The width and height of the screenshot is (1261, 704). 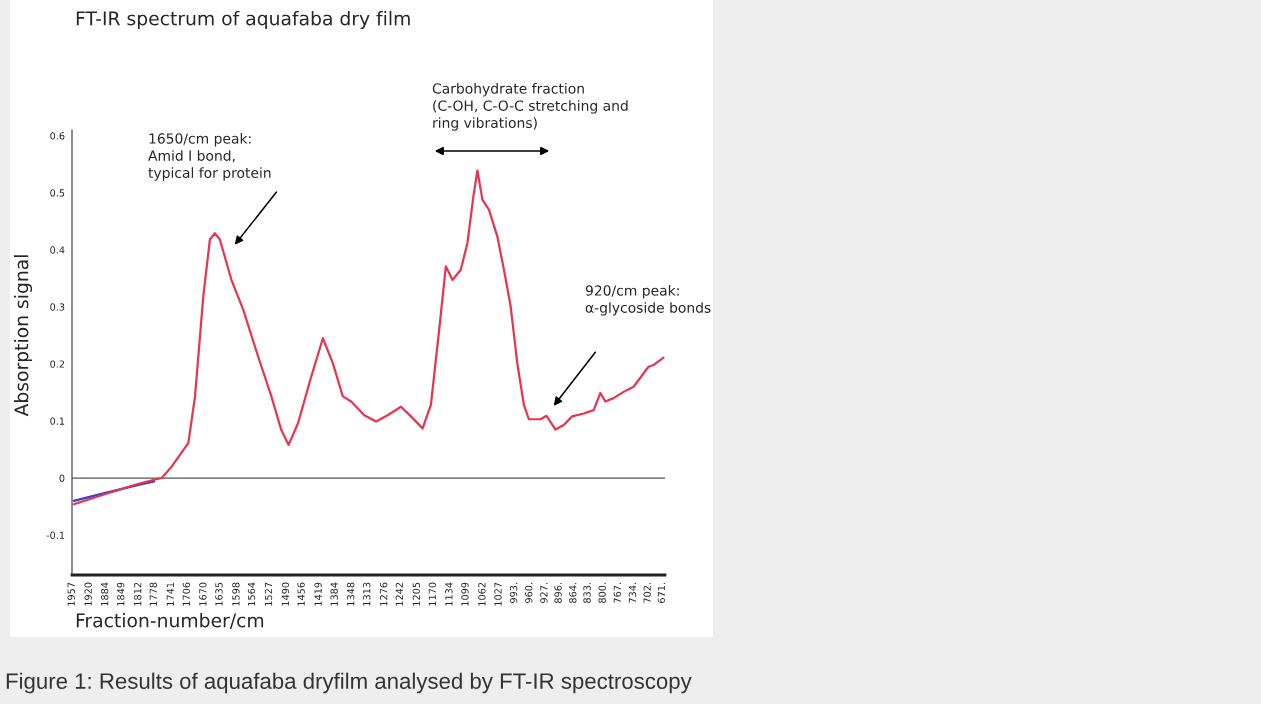 I want to click on y-tick-label: 0.6, so click(x=57, y=136).